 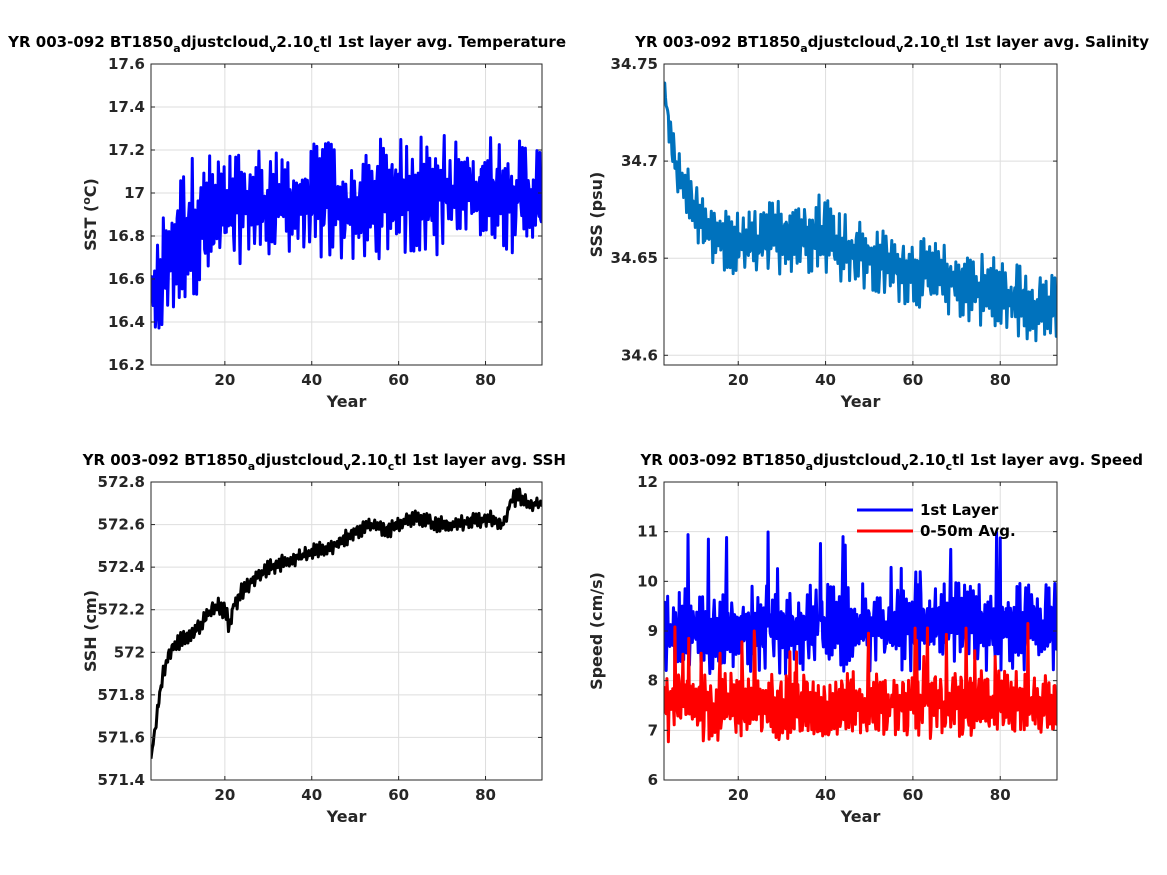 I want to click on y-tick-label: 572.8, so click(x=121, y=482).